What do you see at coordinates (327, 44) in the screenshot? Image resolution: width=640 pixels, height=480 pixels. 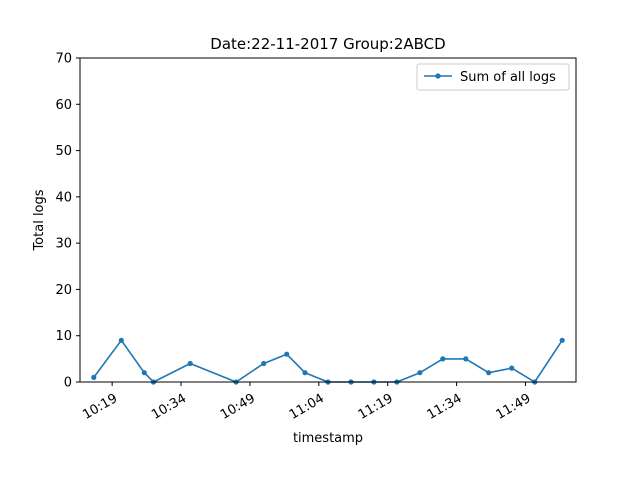 I see `chart-title: Date:22-11-2017 Group:2ABCD` at bounding box center [327, 44].